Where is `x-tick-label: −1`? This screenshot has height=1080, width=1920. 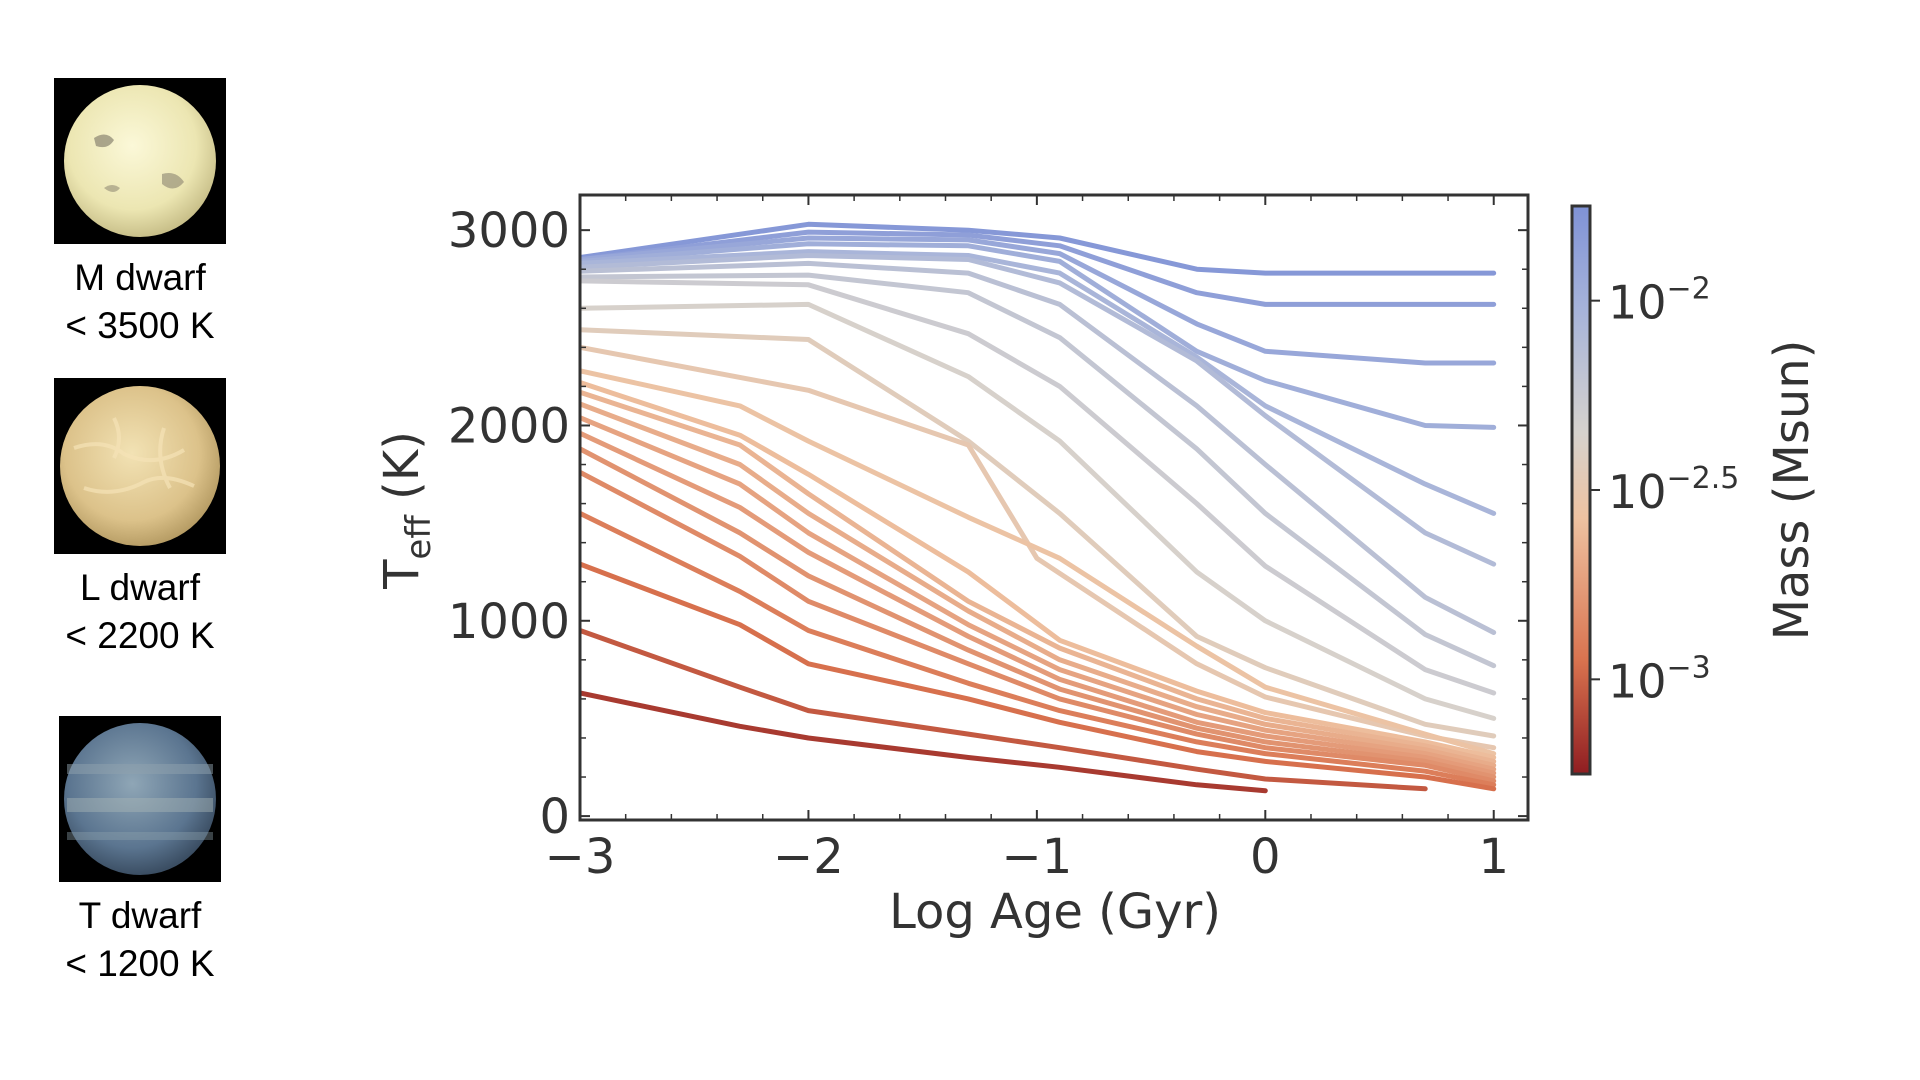 x-tick-label: −1 is located at coordinates (1036, 857).